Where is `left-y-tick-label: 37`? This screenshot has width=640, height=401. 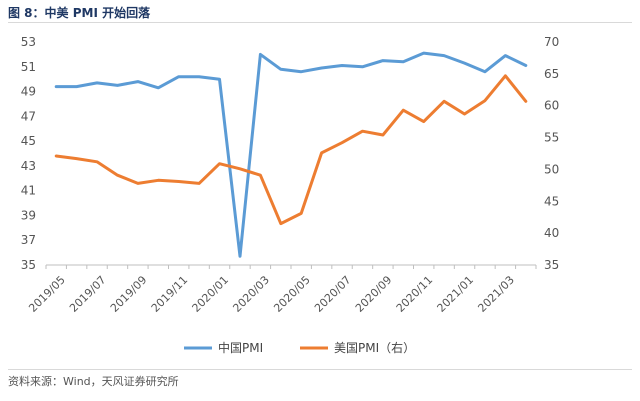 left-y-tick-label: 37 is located at coordinates (28, 240).